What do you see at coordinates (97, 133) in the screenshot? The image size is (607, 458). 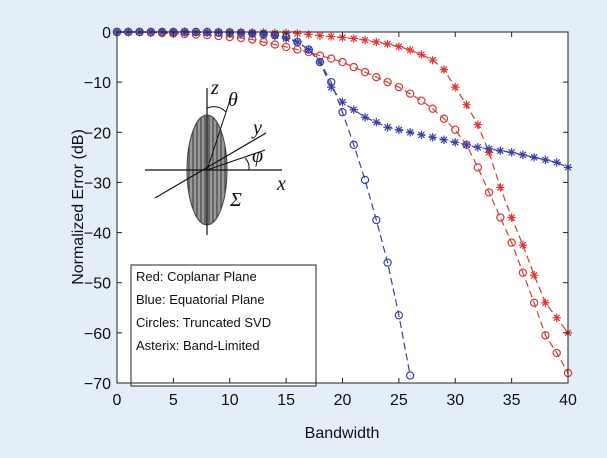 I see `y-tick-label: −20` at bounding box center [97, 133].